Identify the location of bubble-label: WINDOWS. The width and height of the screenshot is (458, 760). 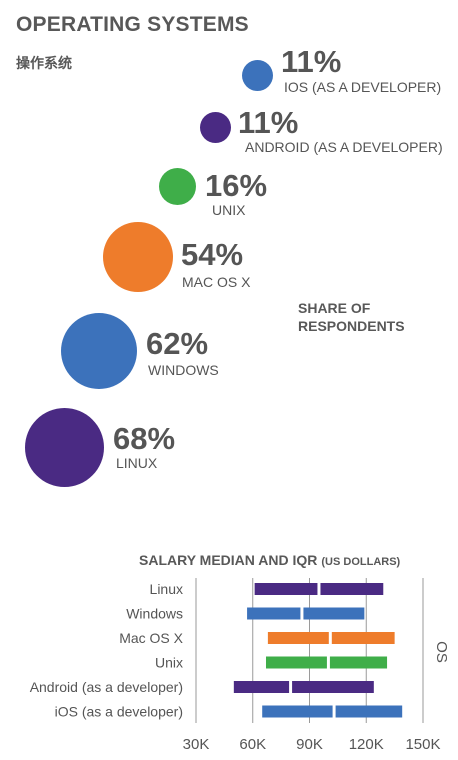
(183, 370).